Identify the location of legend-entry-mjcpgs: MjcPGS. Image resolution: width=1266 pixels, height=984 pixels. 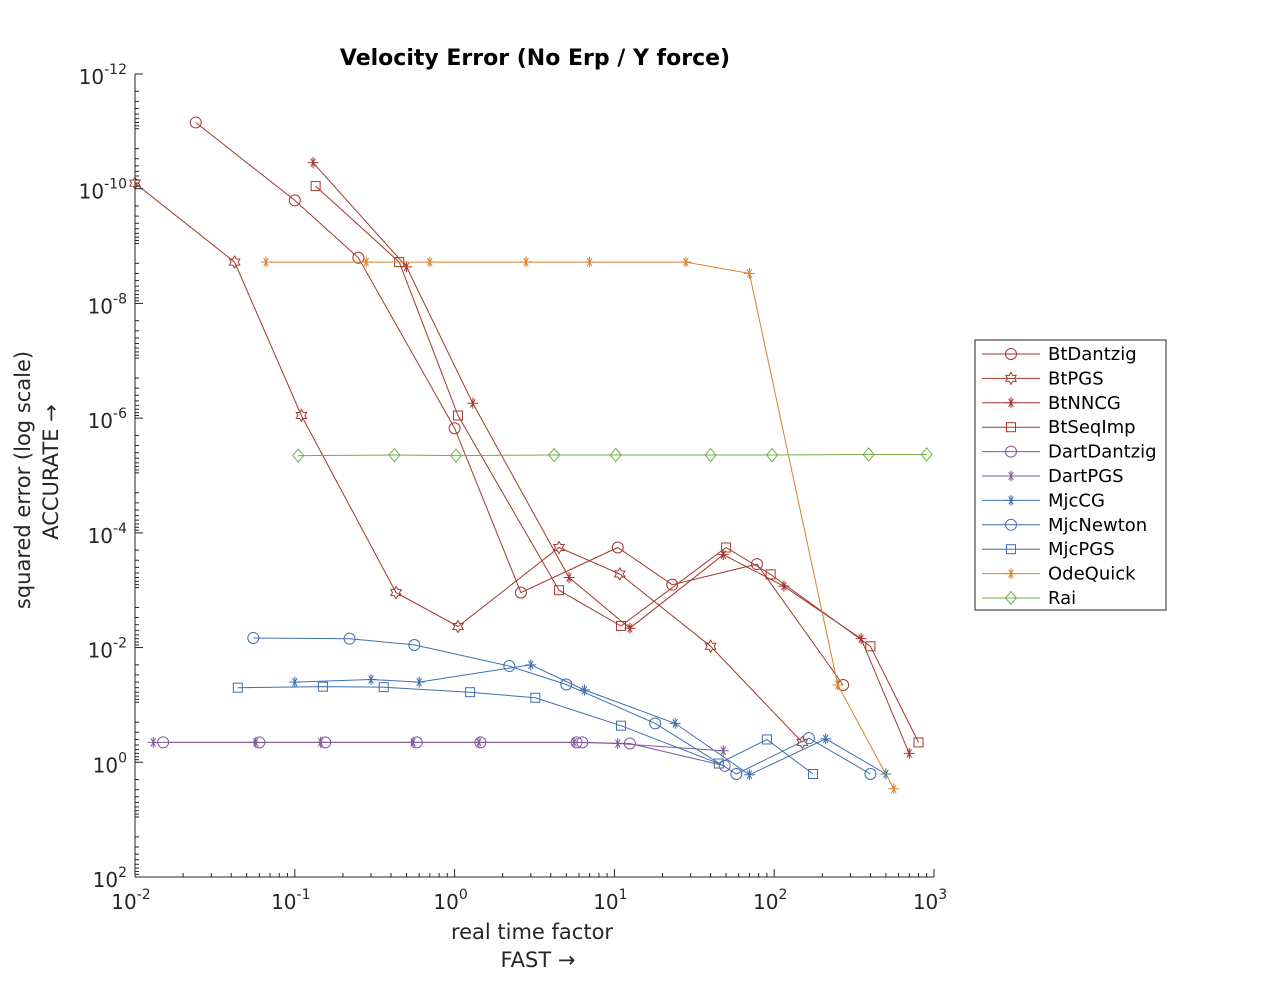
(1048, 549).